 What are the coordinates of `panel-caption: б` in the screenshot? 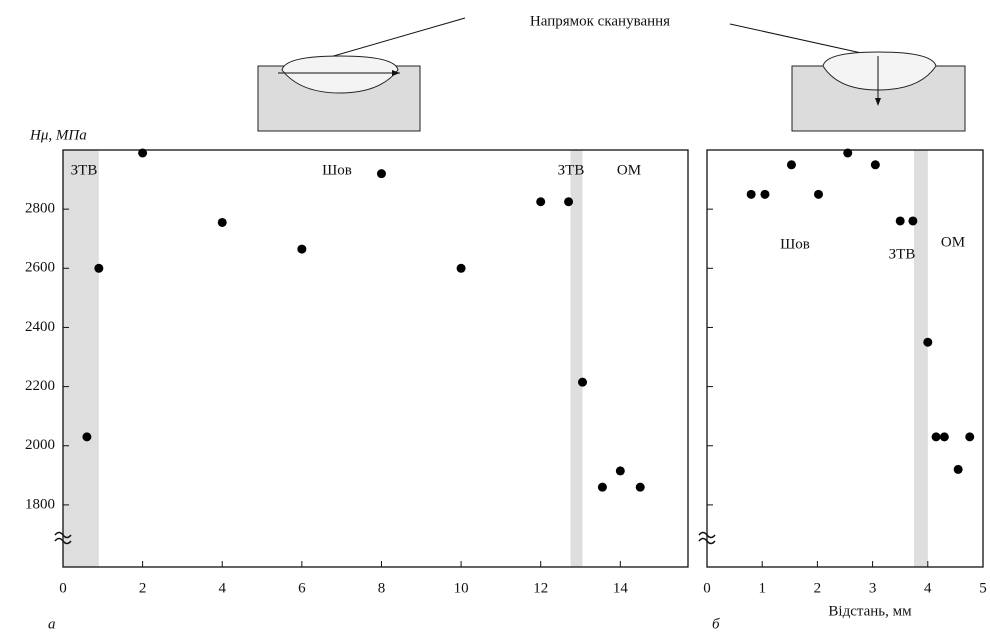 It's located at (716, 624).